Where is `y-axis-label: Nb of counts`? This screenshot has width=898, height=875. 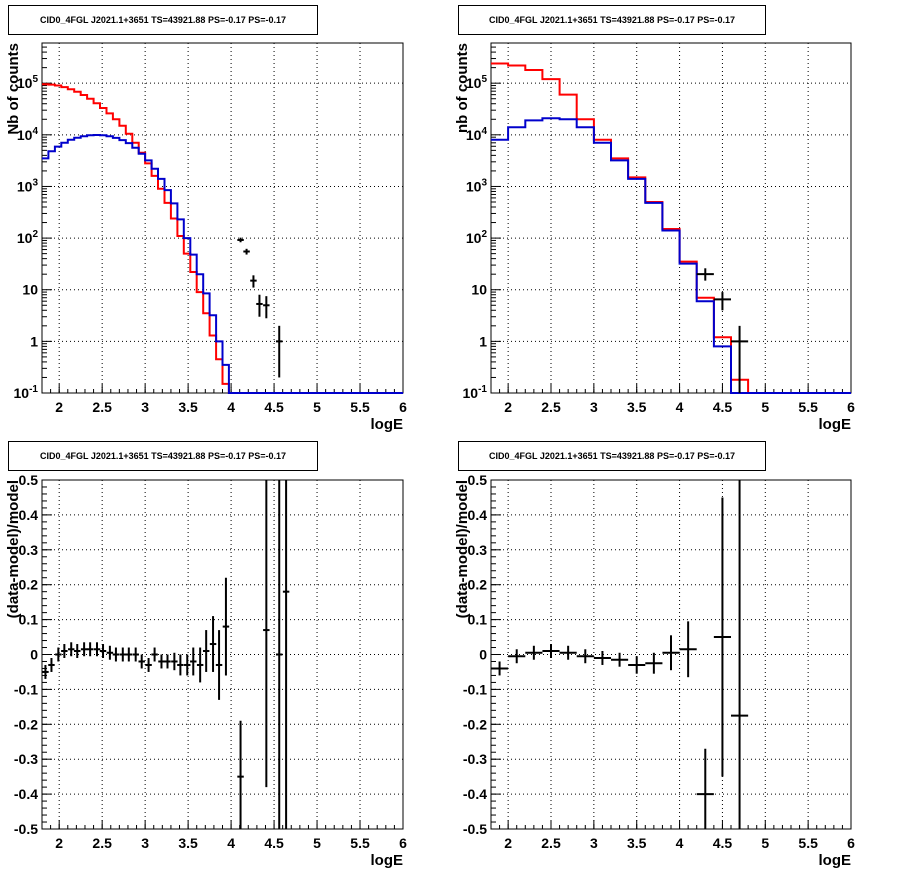
y-axis-label: Nb of counts is located at coordinates (13, 89).